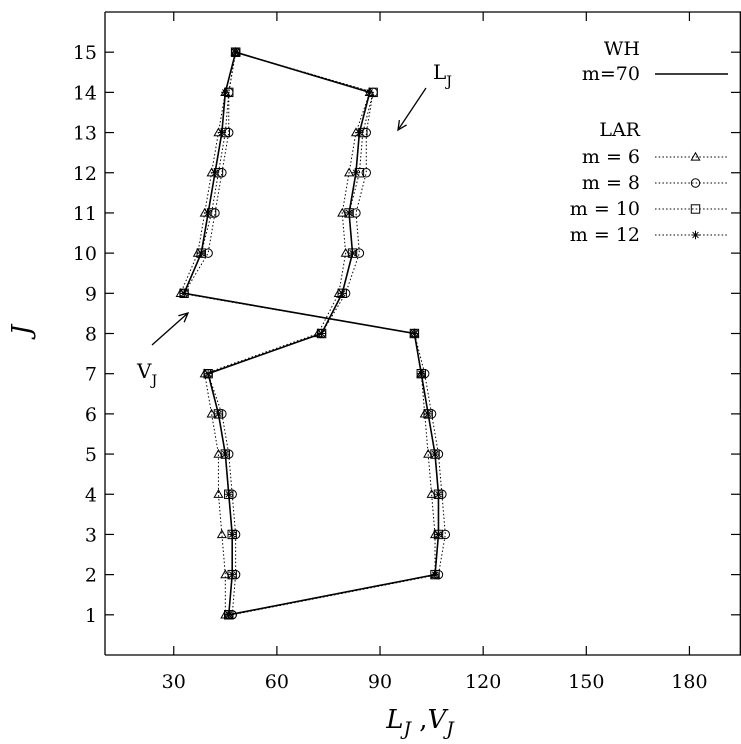 The image size is (741, 744). I want to click on x-axis-label: LJ ,VJ, so click(420, 722).